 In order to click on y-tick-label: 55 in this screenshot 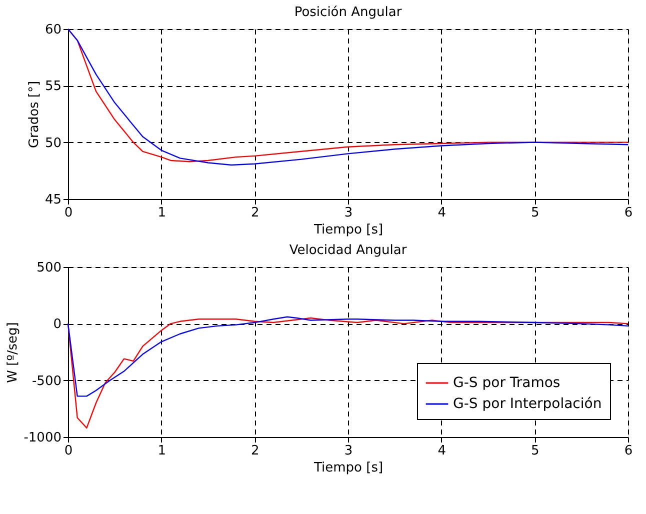, I will do `click(53, 86)`.